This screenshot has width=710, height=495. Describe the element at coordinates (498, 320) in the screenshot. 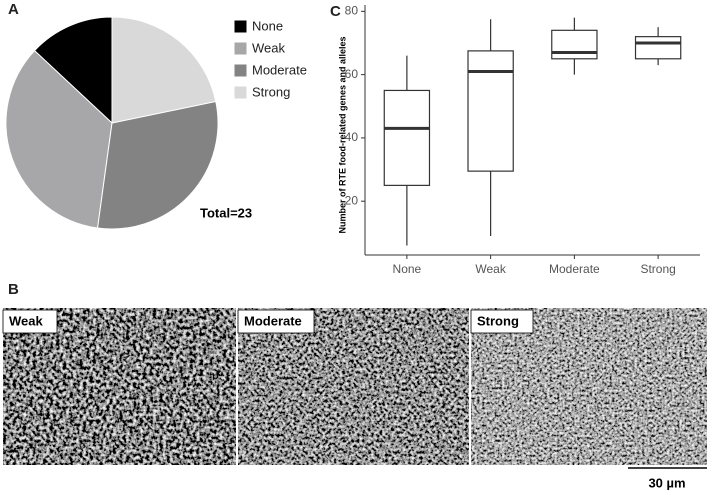

I see `micrograph-tag: Strong` at that location.